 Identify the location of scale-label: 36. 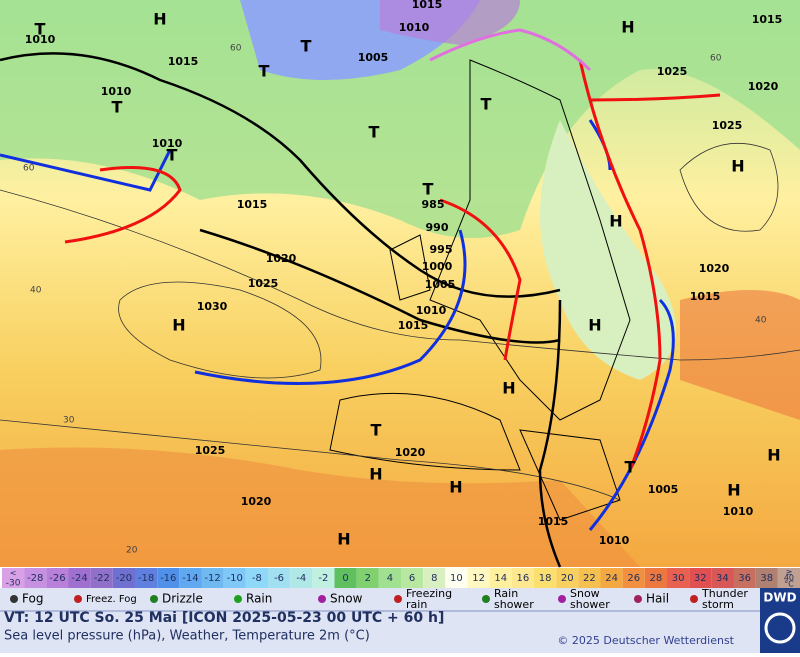
(744, 578).